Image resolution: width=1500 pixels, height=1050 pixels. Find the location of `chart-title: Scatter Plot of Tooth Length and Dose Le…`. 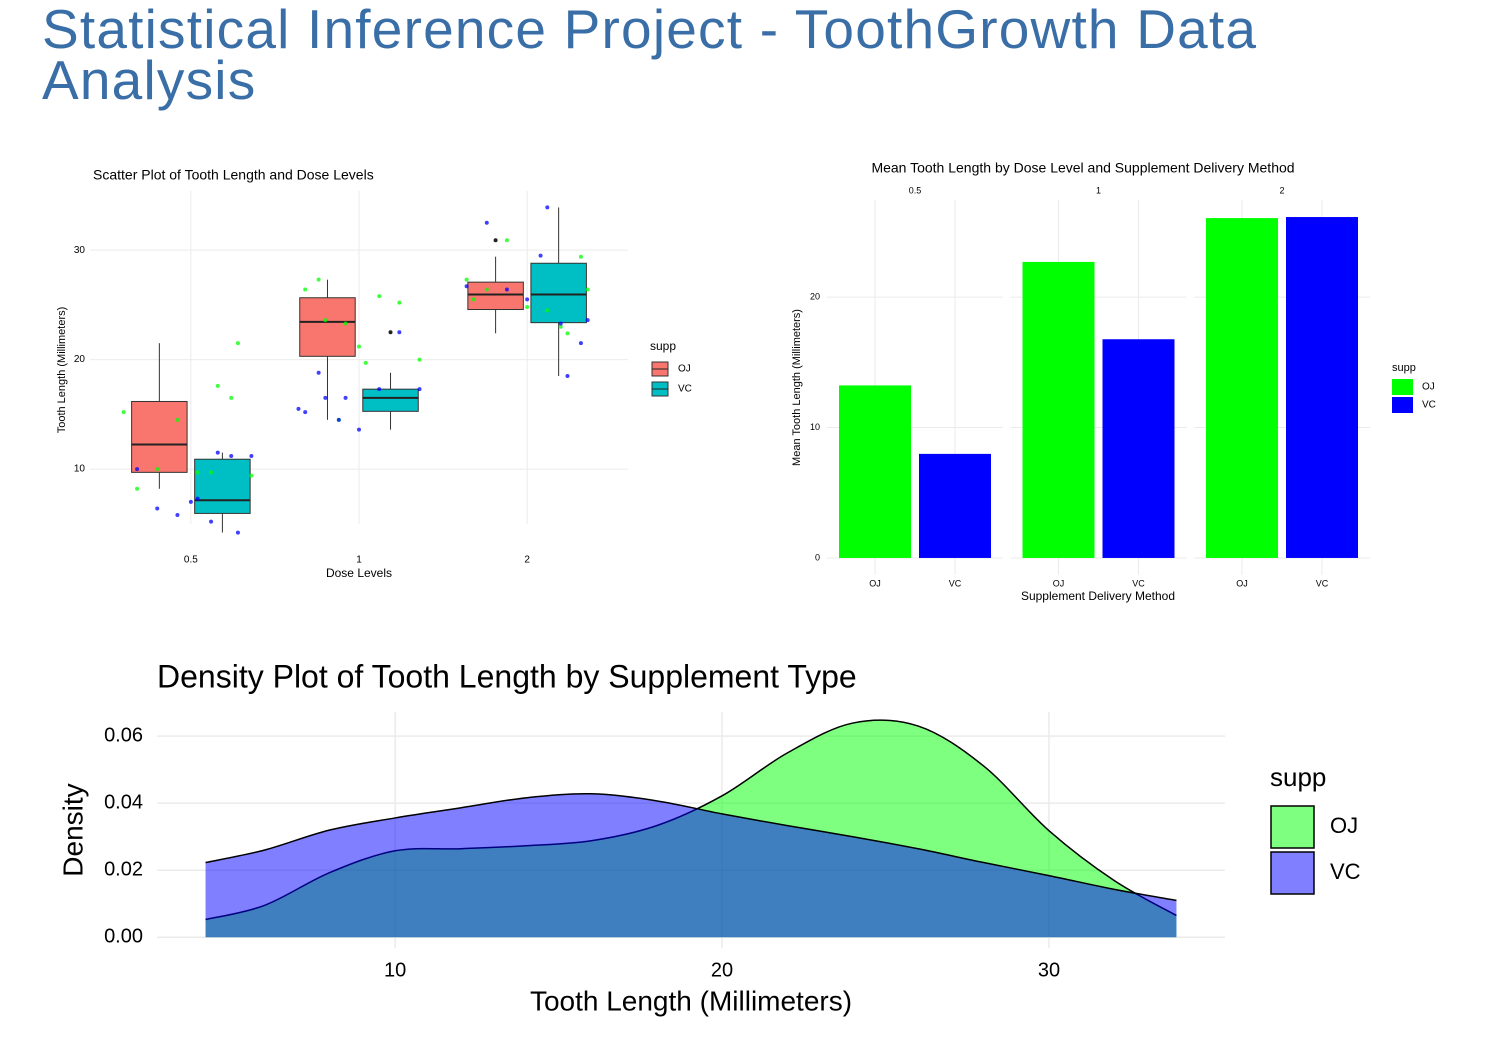

chart-title: Scatter Plot of Tooth Length and Dose Le… is located at coordinates (233, 175).